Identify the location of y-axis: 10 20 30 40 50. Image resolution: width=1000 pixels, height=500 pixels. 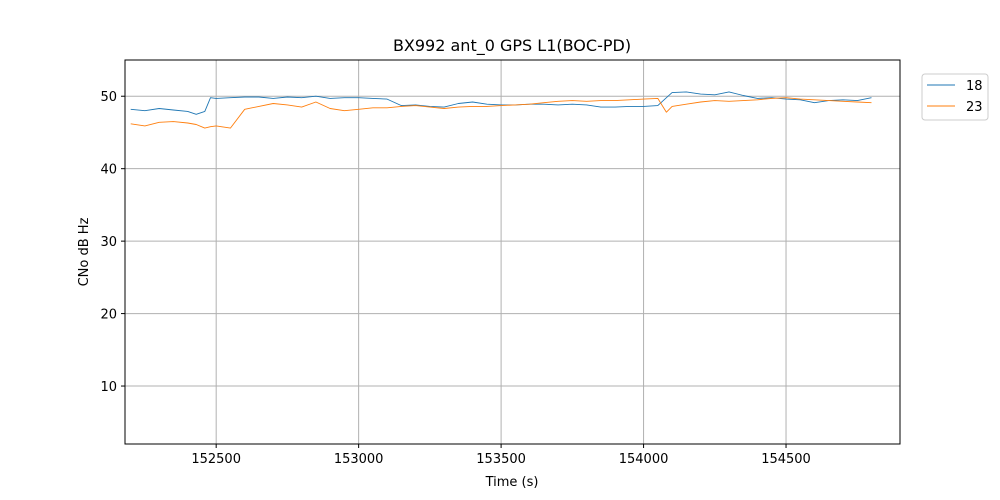
(112, 242).